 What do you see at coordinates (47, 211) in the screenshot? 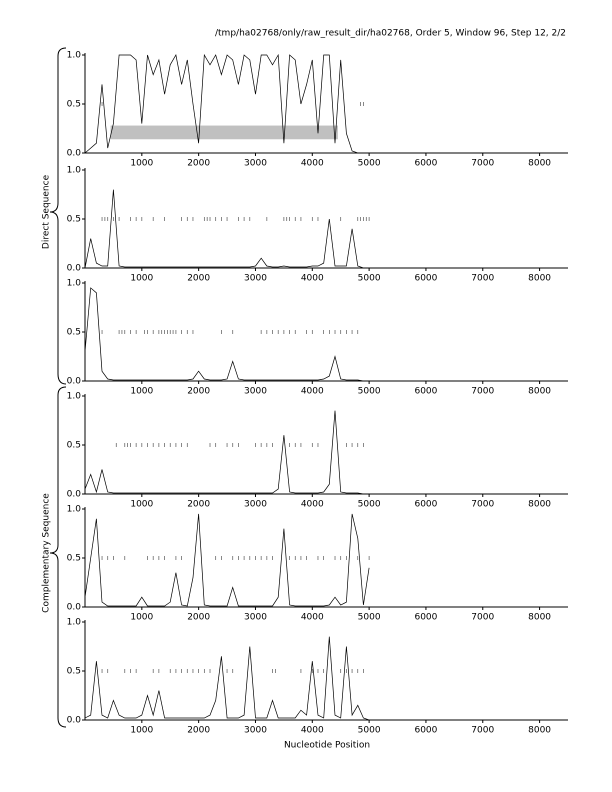
I see `group-label: Direct Sequence` at bounding box center [47, 211].